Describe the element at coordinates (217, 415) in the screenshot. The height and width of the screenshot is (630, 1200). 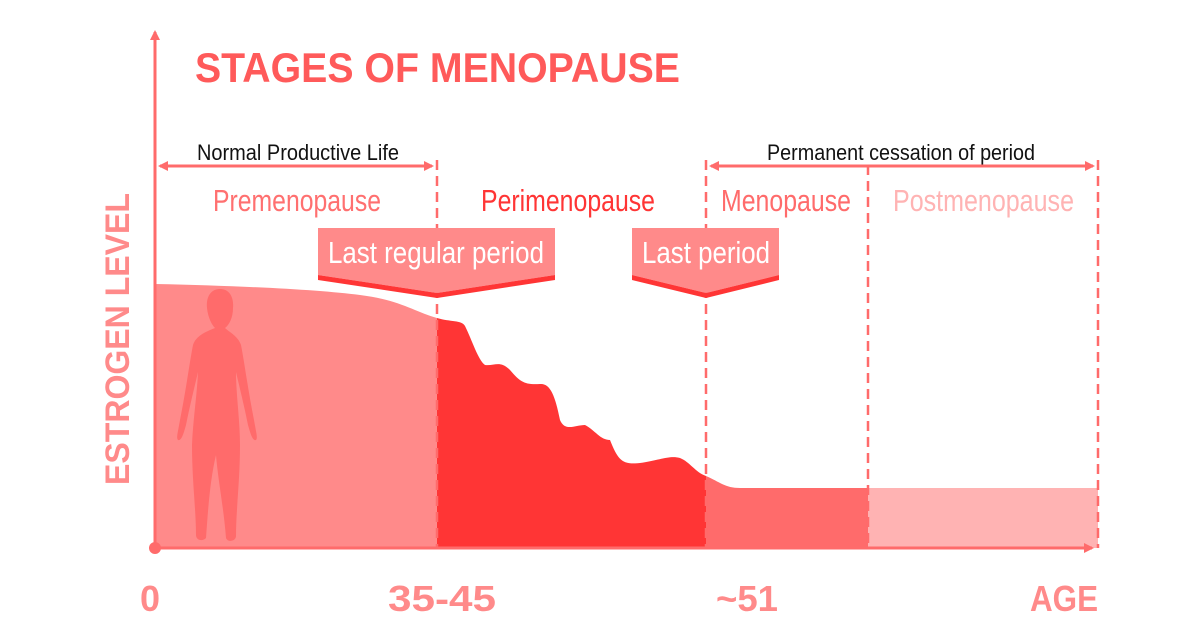
I see `woman-silhouette` at that location.